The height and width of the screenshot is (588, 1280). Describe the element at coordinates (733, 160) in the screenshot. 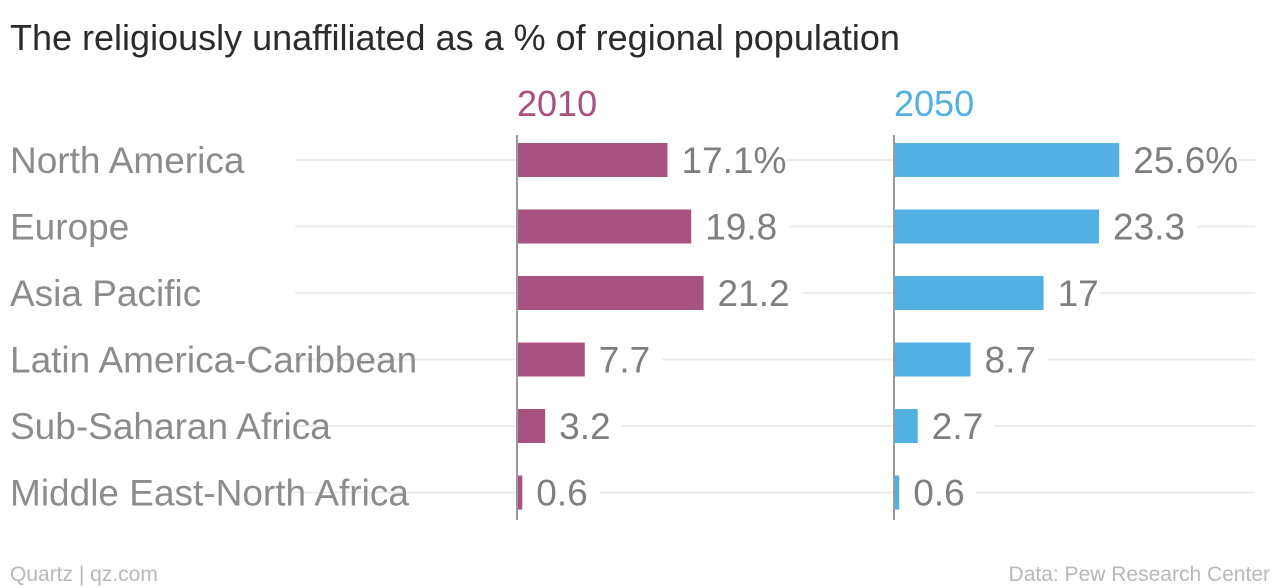

I see `value-label: 17.1%` at that location.